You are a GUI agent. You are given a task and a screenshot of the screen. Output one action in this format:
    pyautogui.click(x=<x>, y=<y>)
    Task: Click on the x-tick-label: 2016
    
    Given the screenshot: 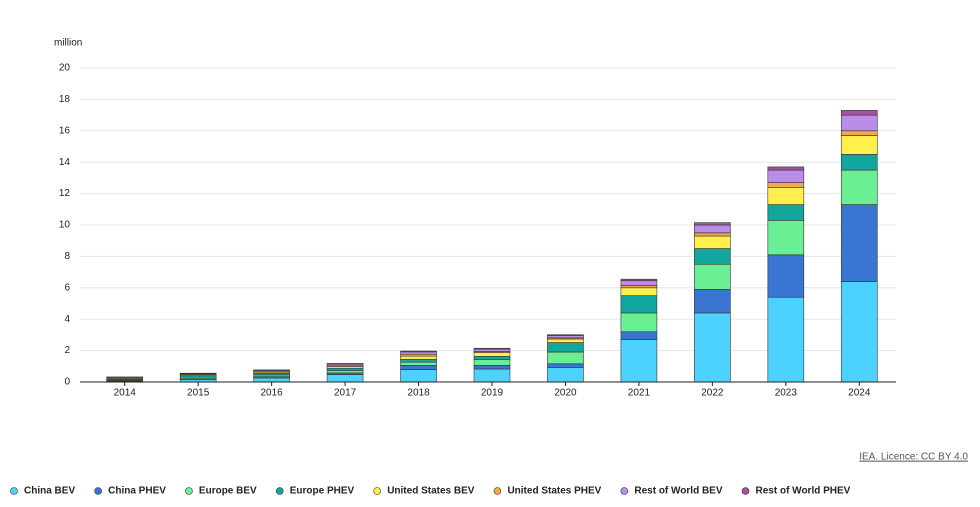 What is the action you would take?
    pyautogui.click(x=272, y=393)
    